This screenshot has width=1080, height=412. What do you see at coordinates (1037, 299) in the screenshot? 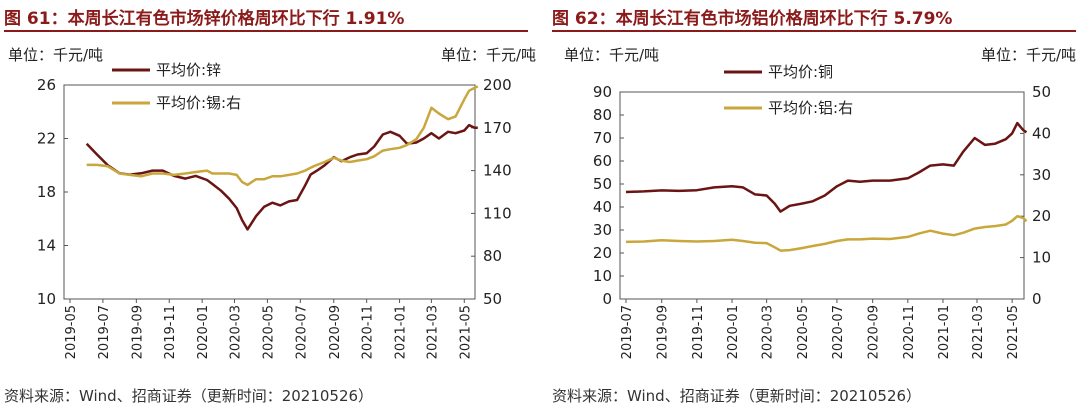
I see `right-tick-label: 0` at bounding box center [1037, 299].